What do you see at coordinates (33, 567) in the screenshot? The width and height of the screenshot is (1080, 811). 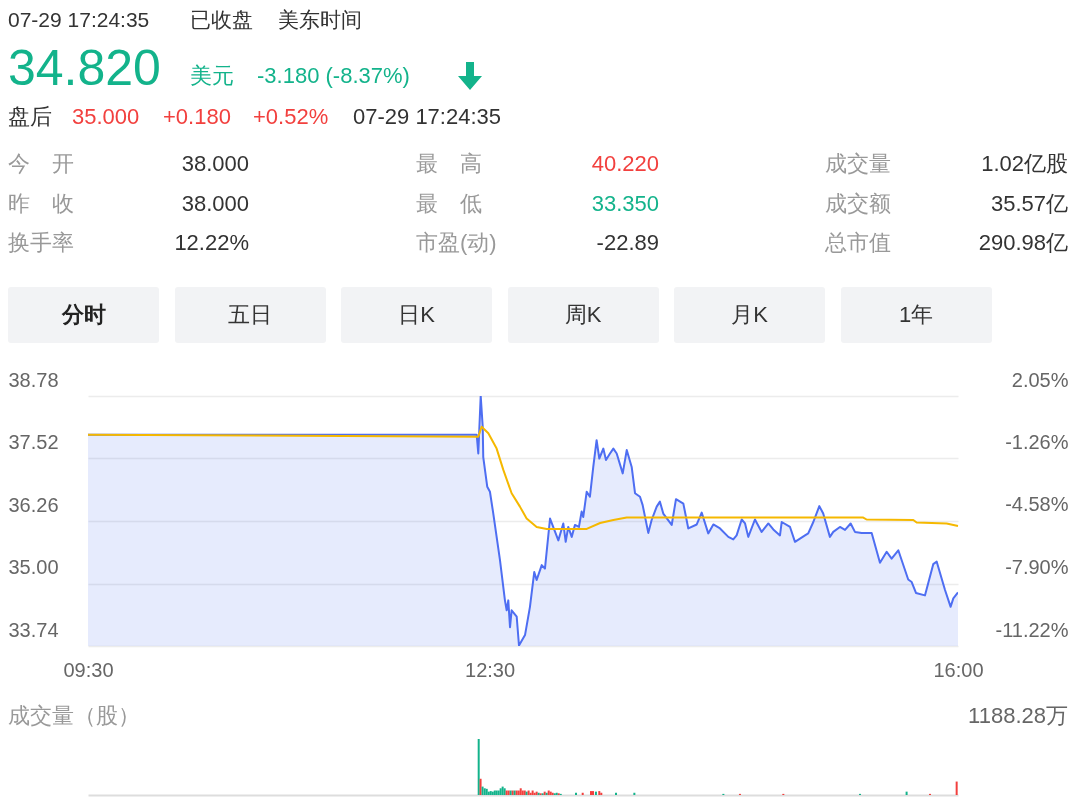 I see `y-tick-label: 35.00` at bounding box center [33, 567].